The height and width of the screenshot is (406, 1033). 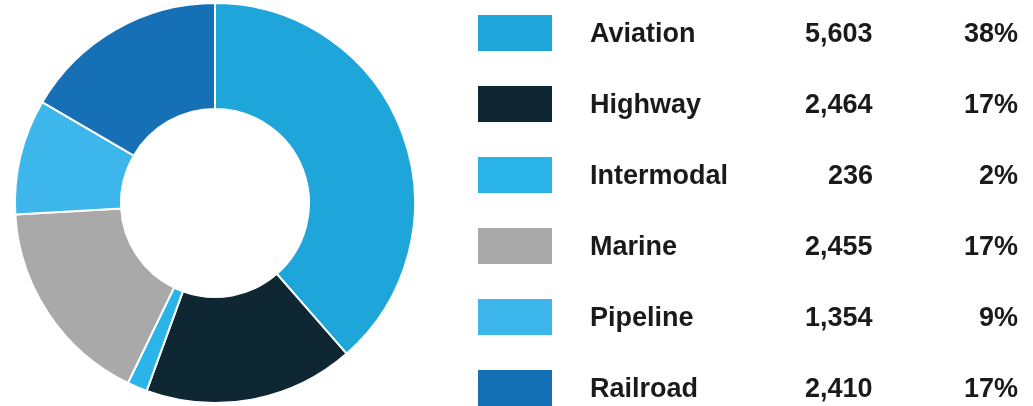 What do you see at coordinates (851, 175) in the screenshot?
I see `data-label: 236` at bounding box center [851, 175].